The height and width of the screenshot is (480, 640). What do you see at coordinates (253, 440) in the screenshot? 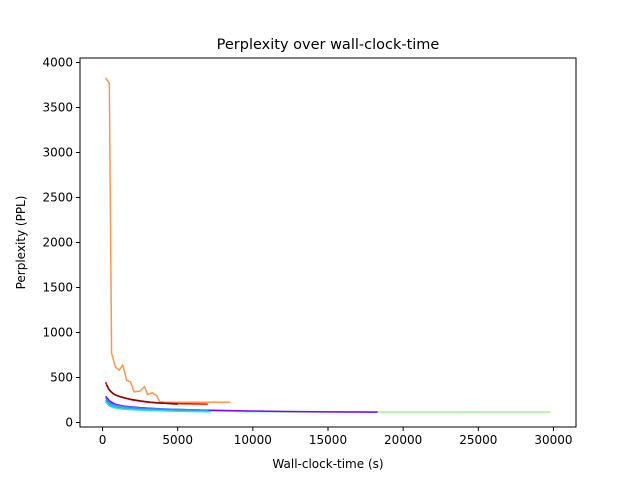
I see `x-tick-label: 10000` at bounding box center [253, 440].